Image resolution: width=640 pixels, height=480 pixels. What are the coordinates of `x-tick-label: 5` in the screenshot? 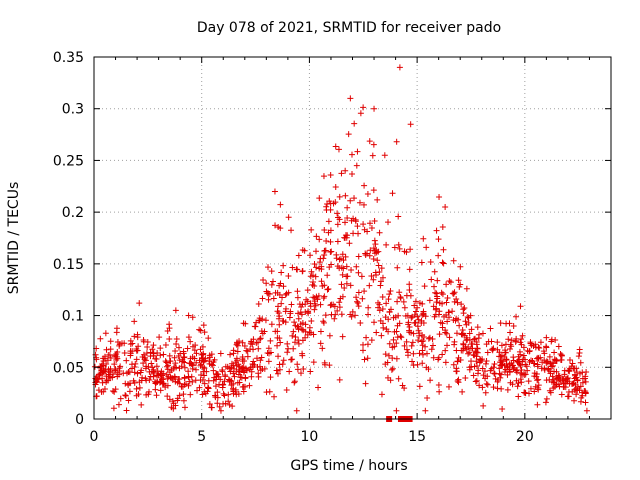 It's located at (201, 437).